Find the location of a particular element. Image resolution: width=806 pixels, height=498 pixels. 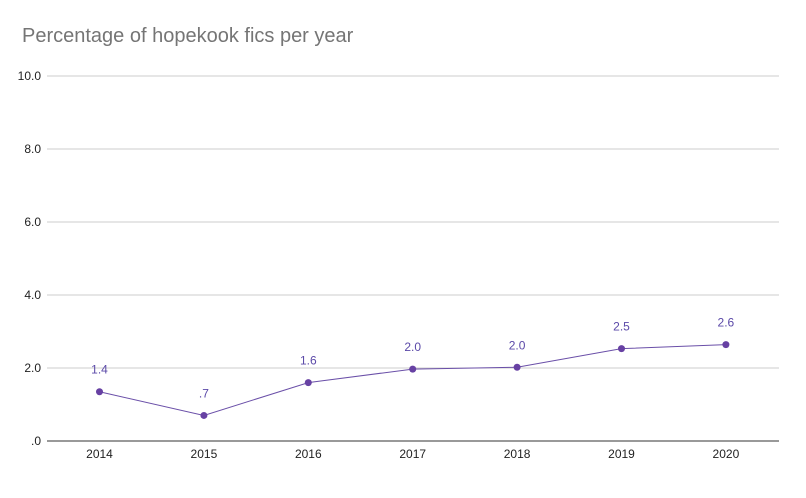

x-tick-label: 2017 is located at coordinates (412, 454).